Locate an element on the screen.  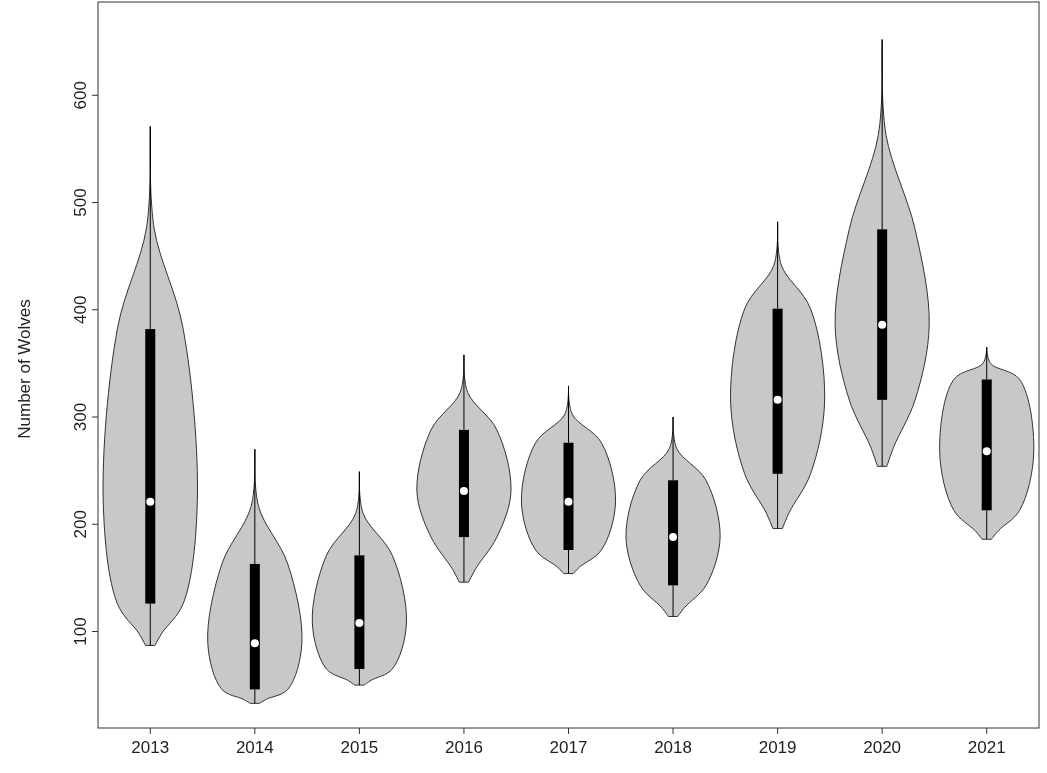
y-tick-label: 100 is located at coordinates (80, 631).